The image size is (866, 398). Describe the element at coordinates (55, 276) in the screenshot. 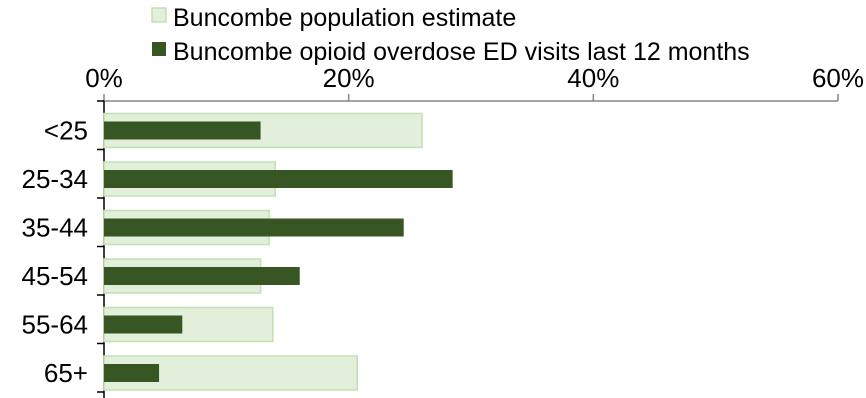

I see `category-label: 45-54` at that location.